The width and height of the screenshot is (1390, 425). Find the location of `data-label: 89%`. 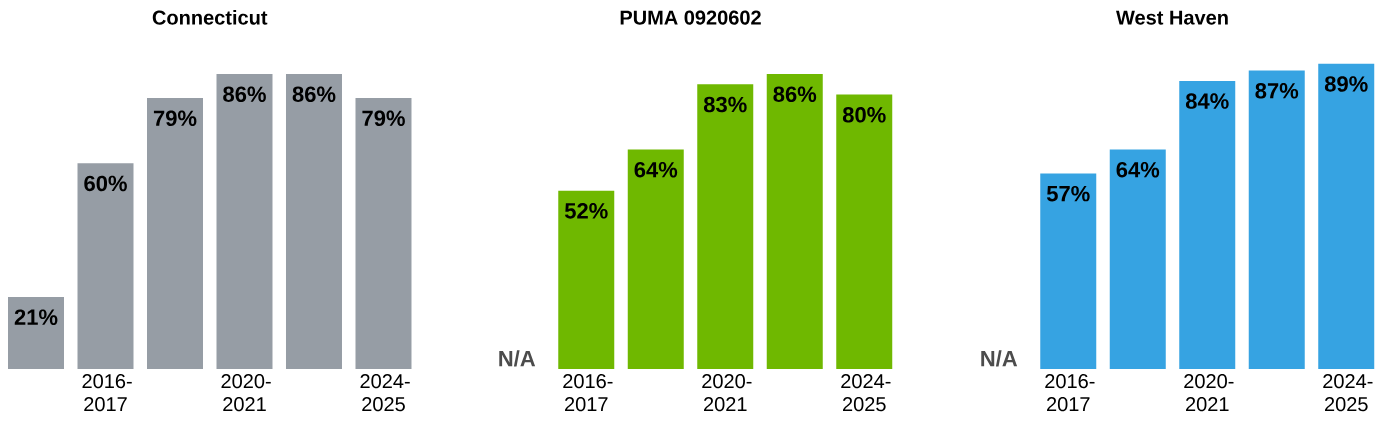

data-label: 89% is located at coordinates (1346, 84).